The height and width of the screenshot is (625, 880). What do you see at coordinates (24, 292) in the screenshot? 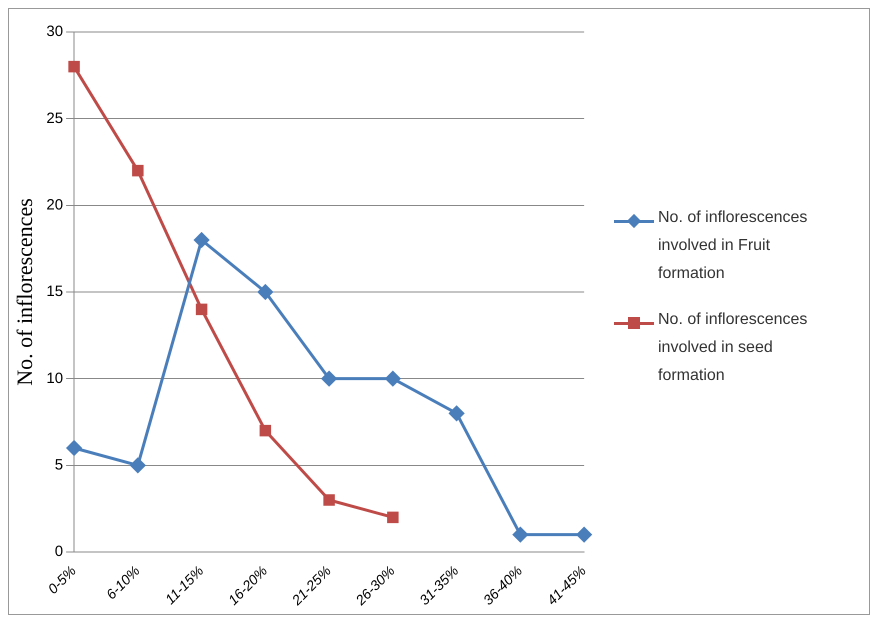
I see `y-axis-title: No. of inflorescences` at bounding box center [24, 292].